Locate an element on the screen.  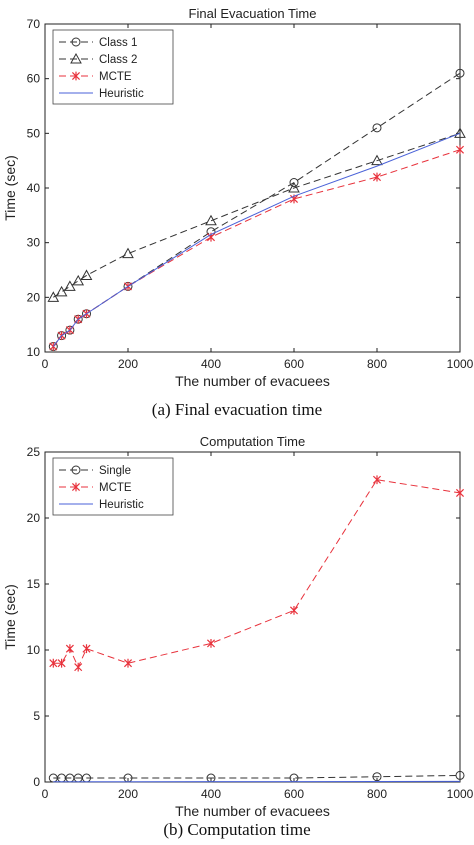
y-tick-label: 50 is located at coordinates (34, 133).